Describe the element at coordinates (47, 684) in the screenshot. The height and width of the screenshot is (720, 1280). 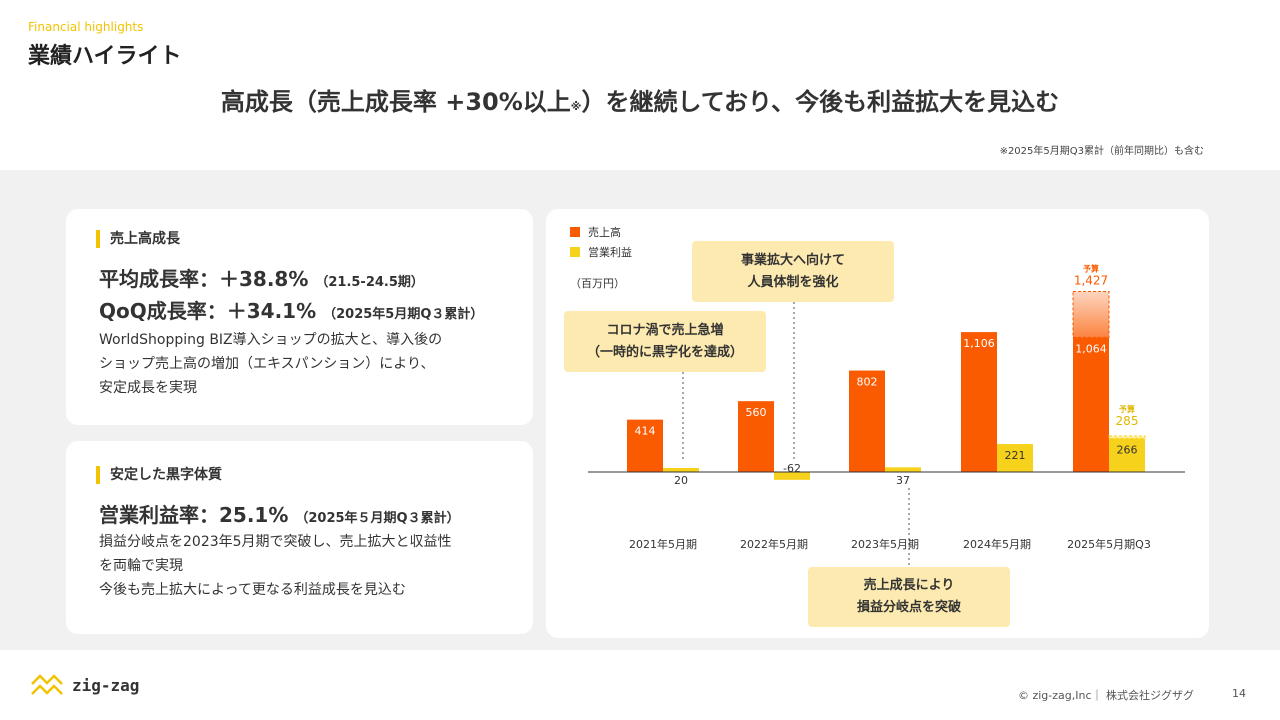
I see `zigzag-logo-icon` at that location.